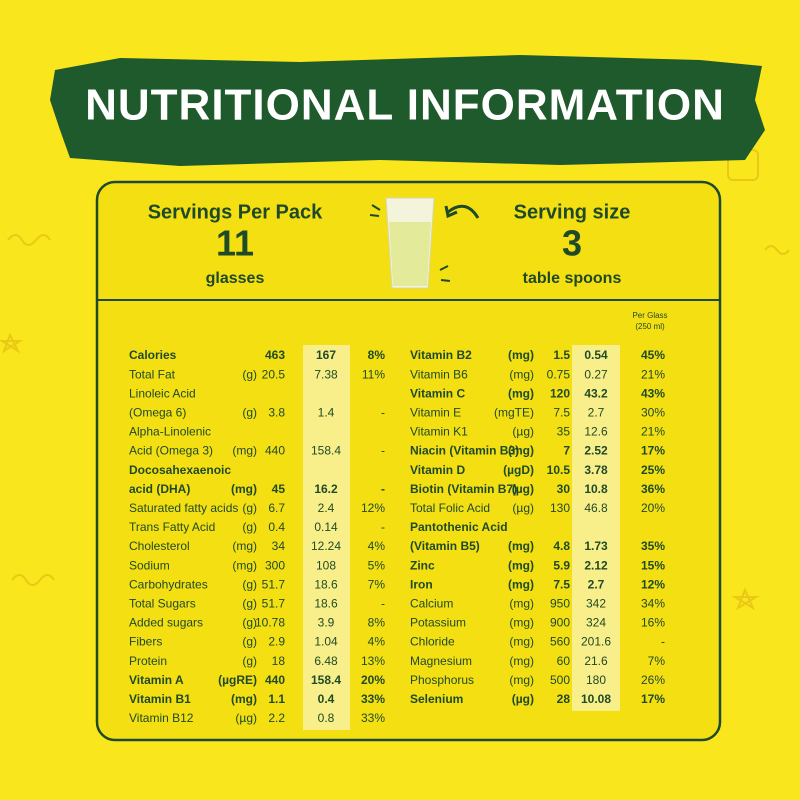  What do you see at coordinates (235, 212) in the screenshot?
I see `servings-label: Servings Per Pack` at bounding box center [235, 212].